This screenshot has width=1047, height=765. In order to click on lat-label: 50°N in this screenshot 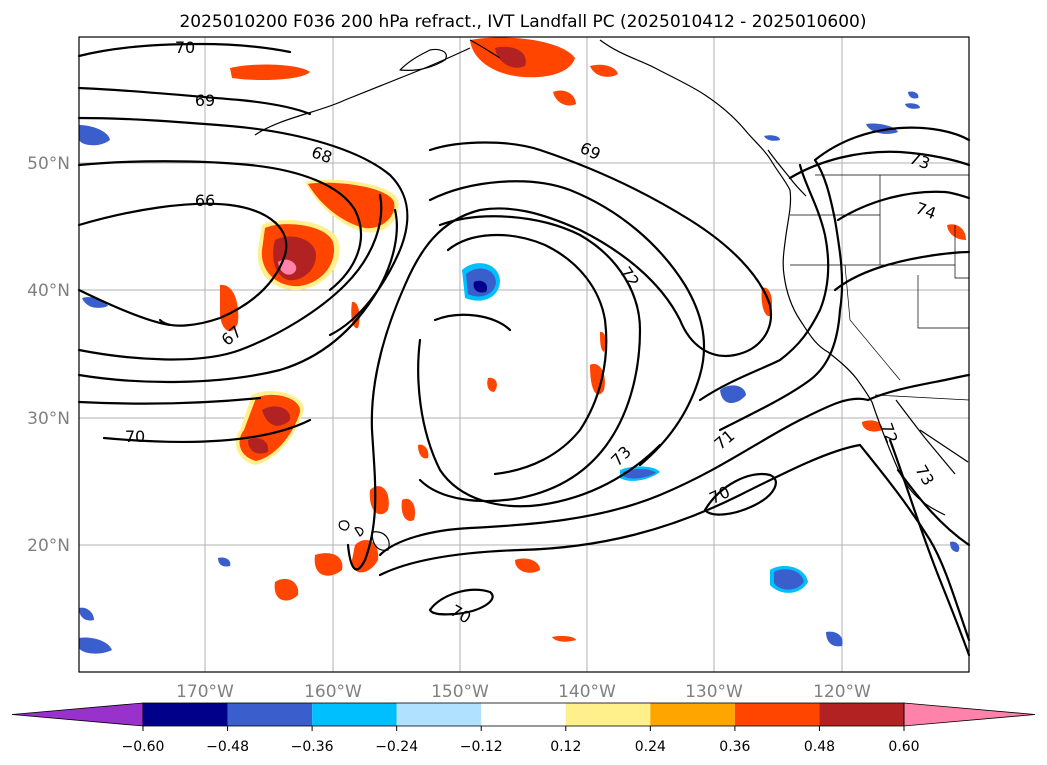, I will do `click(48, 164)`.